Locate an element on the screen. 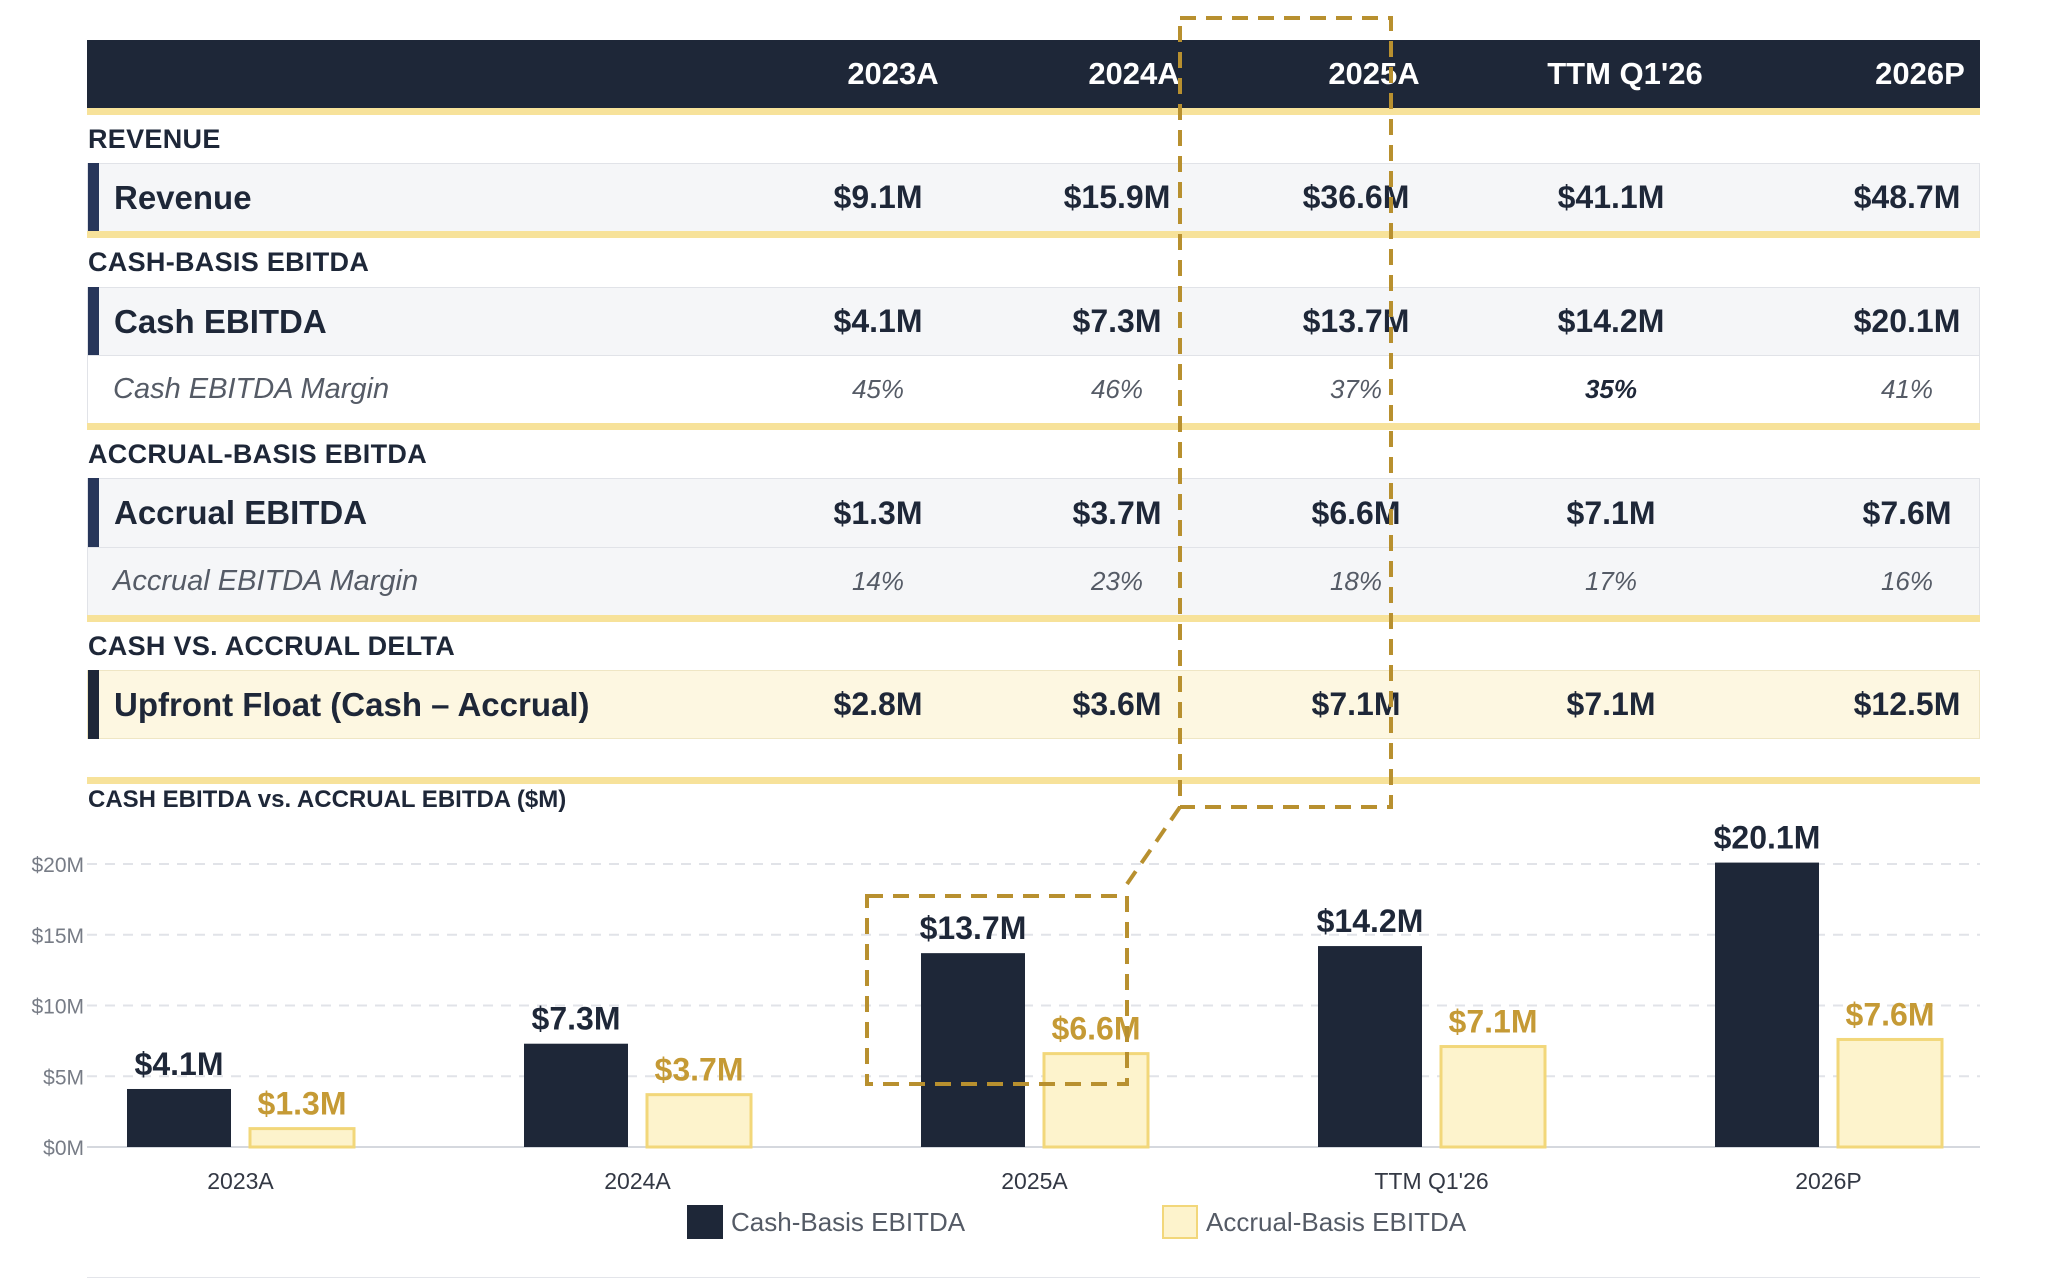 This screenshot has height=1278, width=2060. column-header-2023a: 2023A is located at coordinates (893, 73).